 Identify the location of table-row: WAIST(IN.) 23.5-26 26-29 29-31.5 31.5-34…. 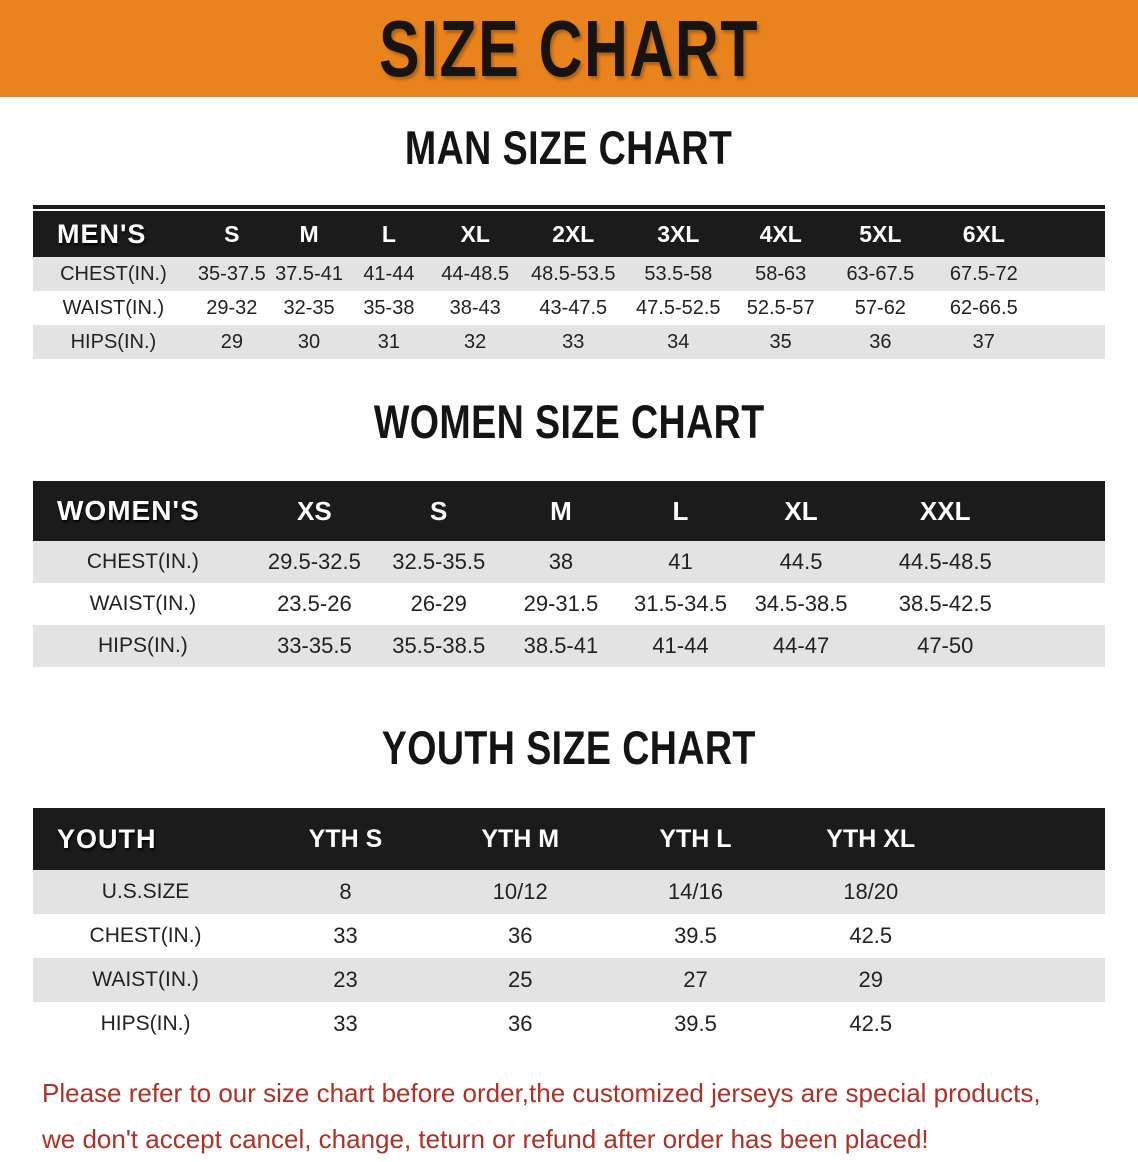
(569, 604).